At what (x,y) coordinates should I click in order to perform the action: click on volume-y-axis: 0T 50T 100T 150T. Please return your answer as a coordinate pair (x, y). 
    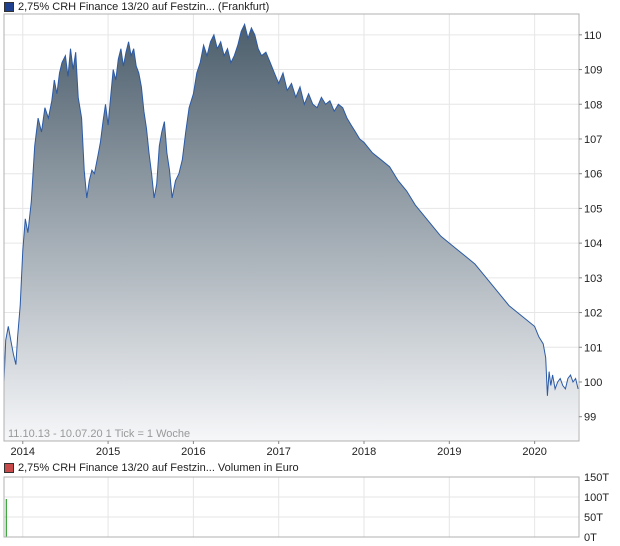
    Looking at the image, I should click on (596, 508).